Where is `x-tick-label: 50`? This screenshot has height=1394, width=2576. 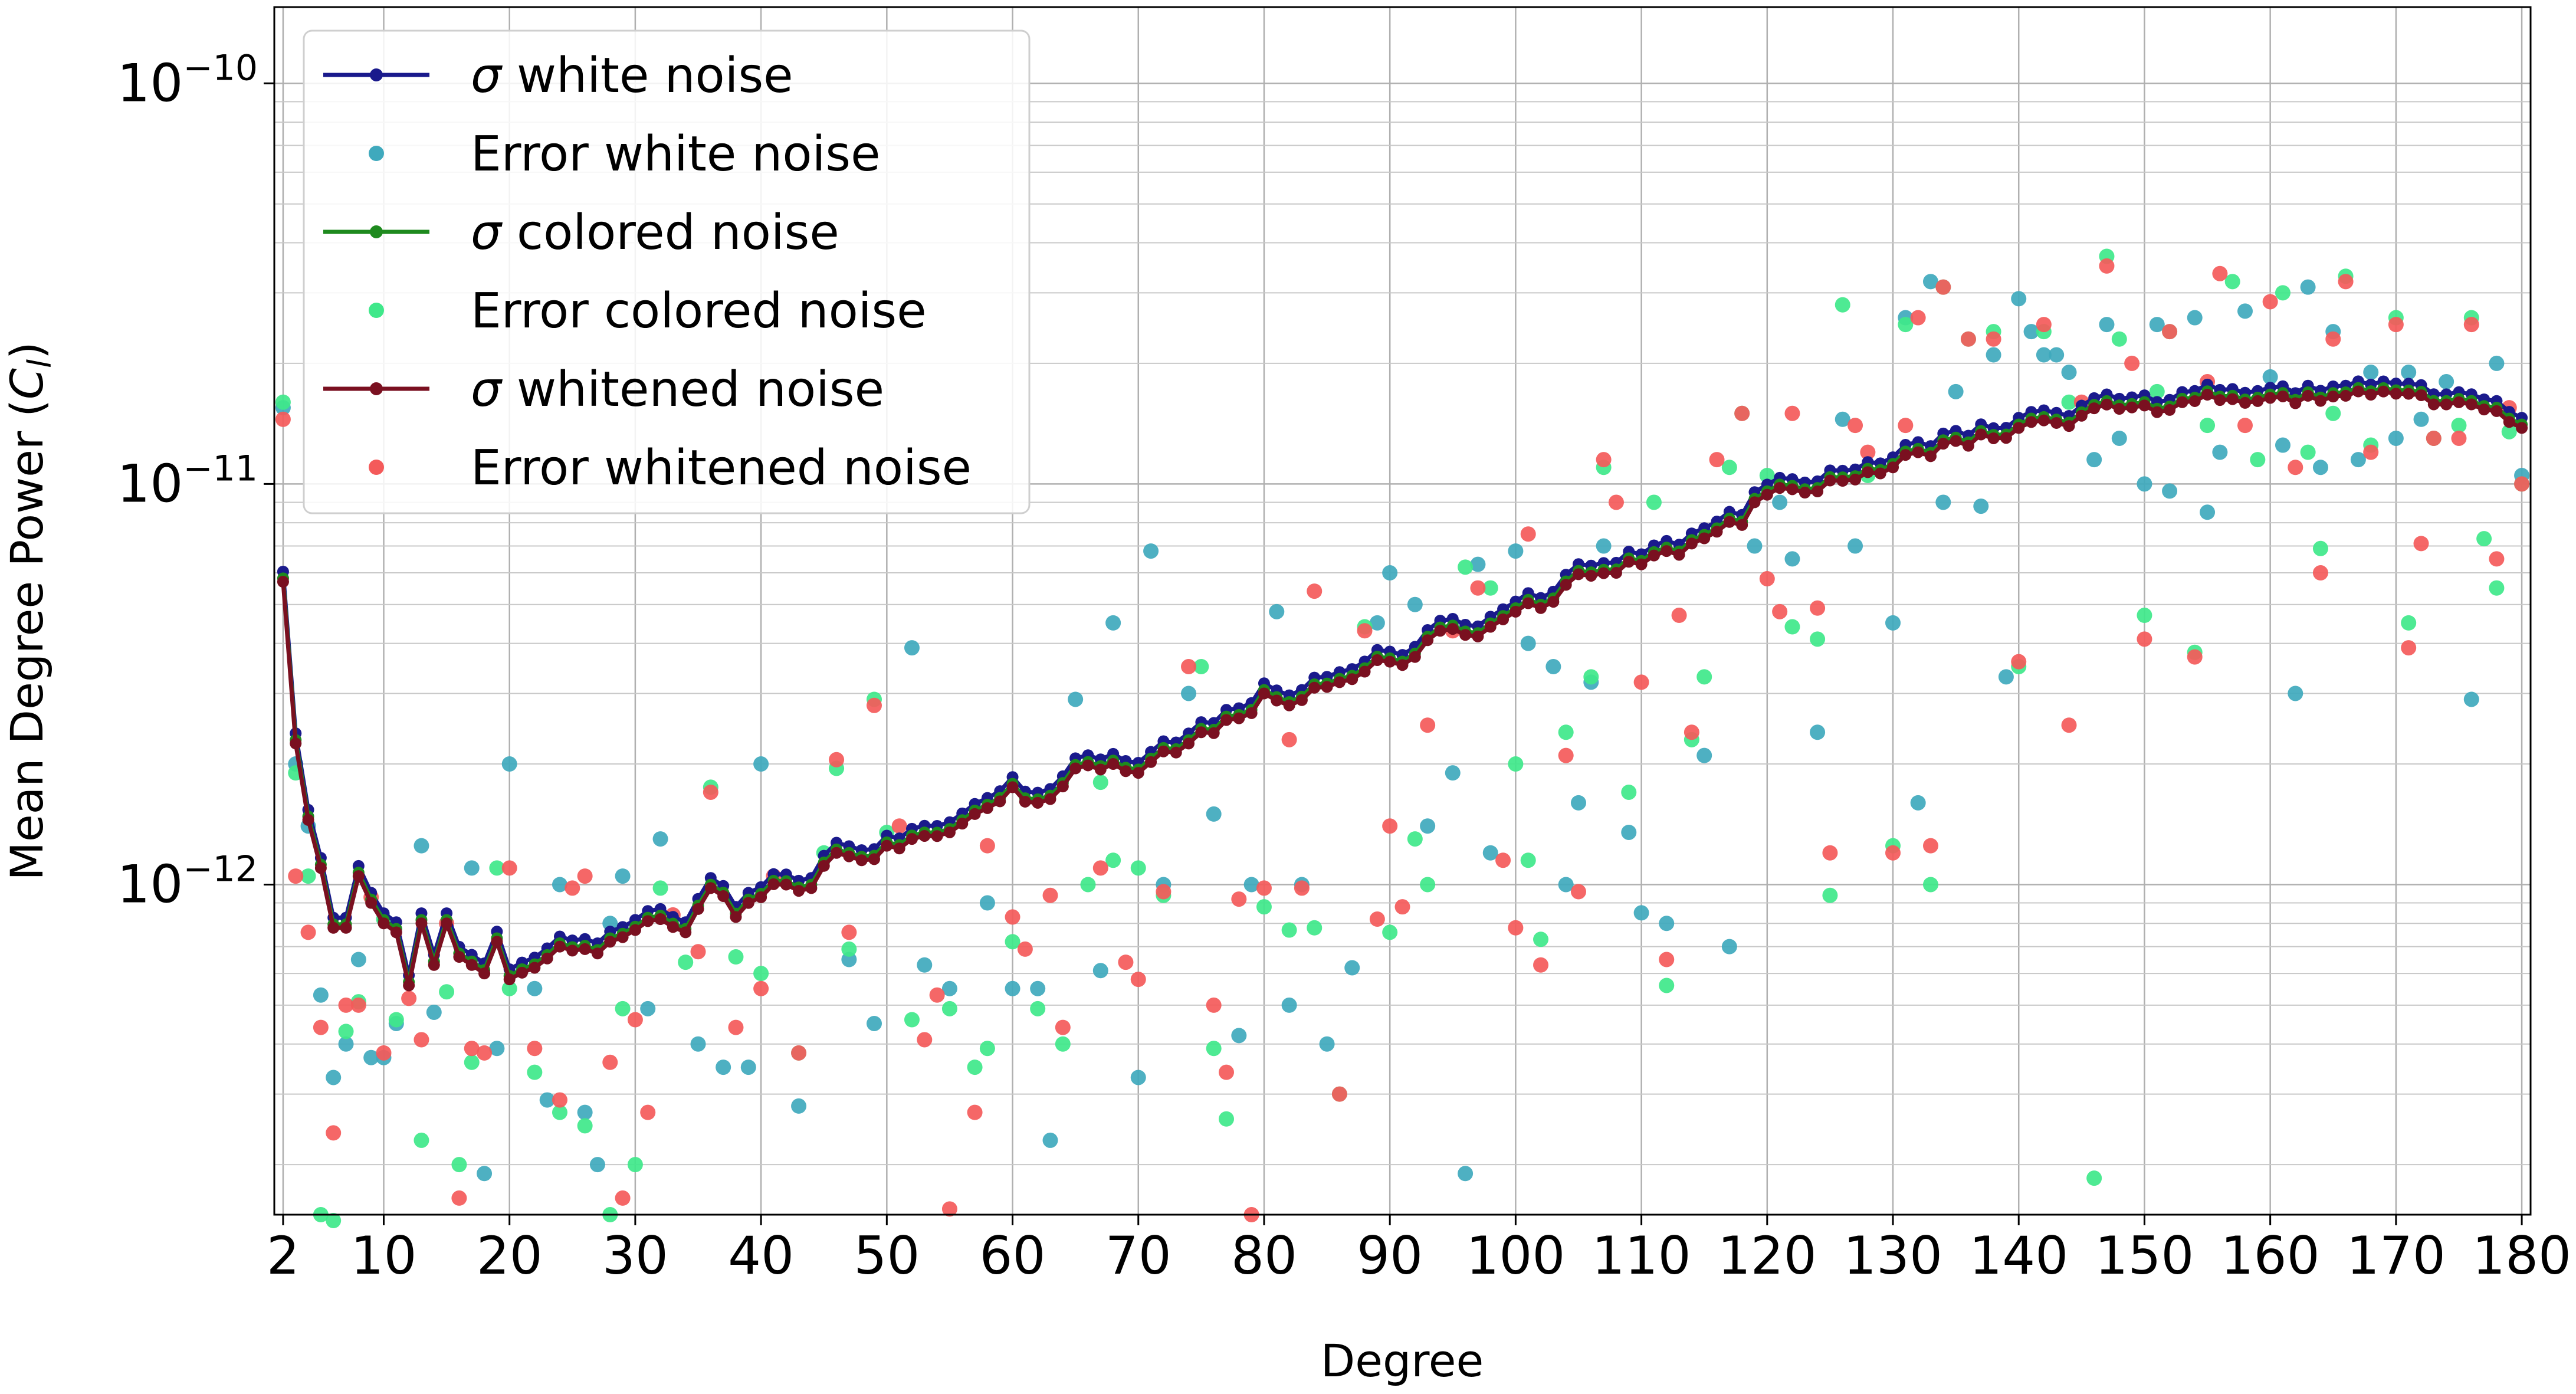
x-tick-label: 50 is located at coordinates (887, 1255).